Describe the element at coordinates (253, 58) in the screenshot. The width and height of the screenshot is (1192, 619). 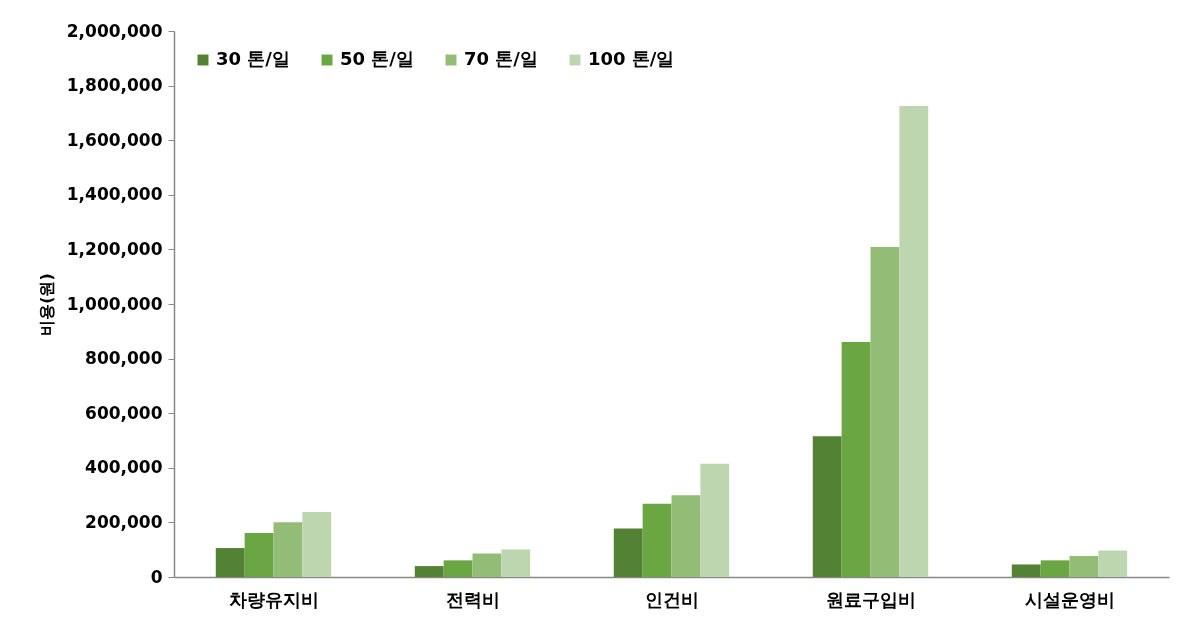
I see `legend-label: 30 톤/일` at that location.